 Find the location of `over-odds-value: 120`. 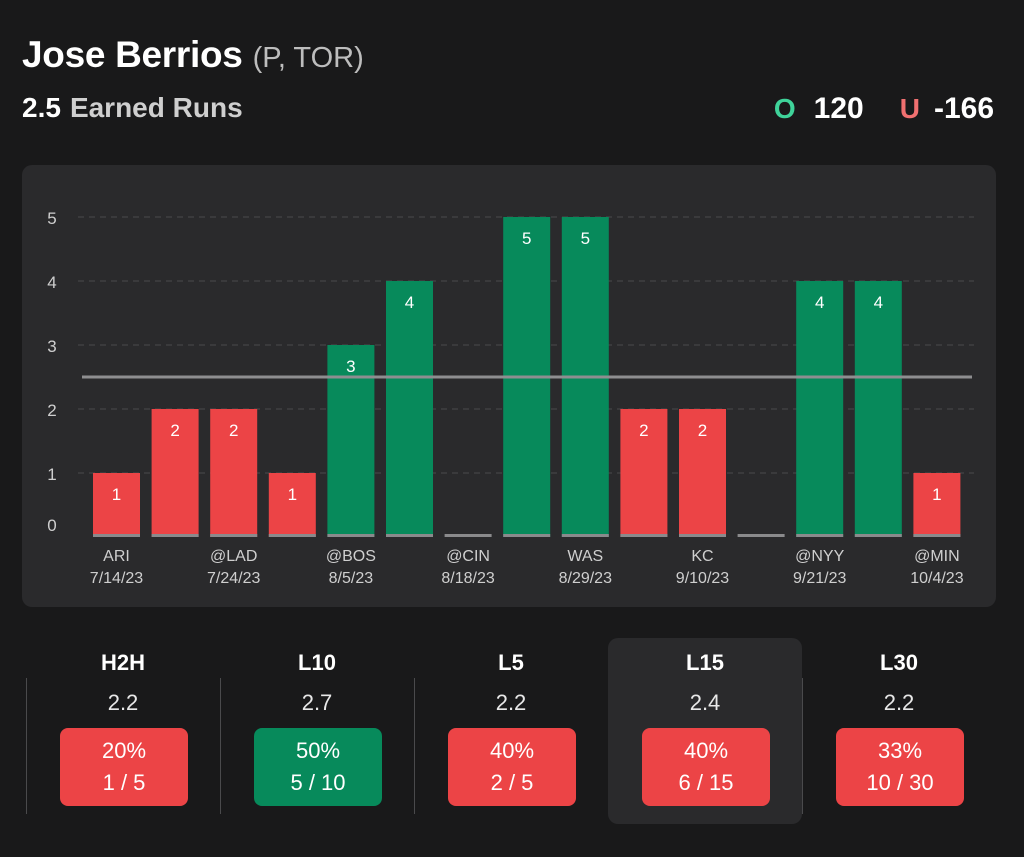

over-odds-value: 120 is located at coordinates (838, 108).